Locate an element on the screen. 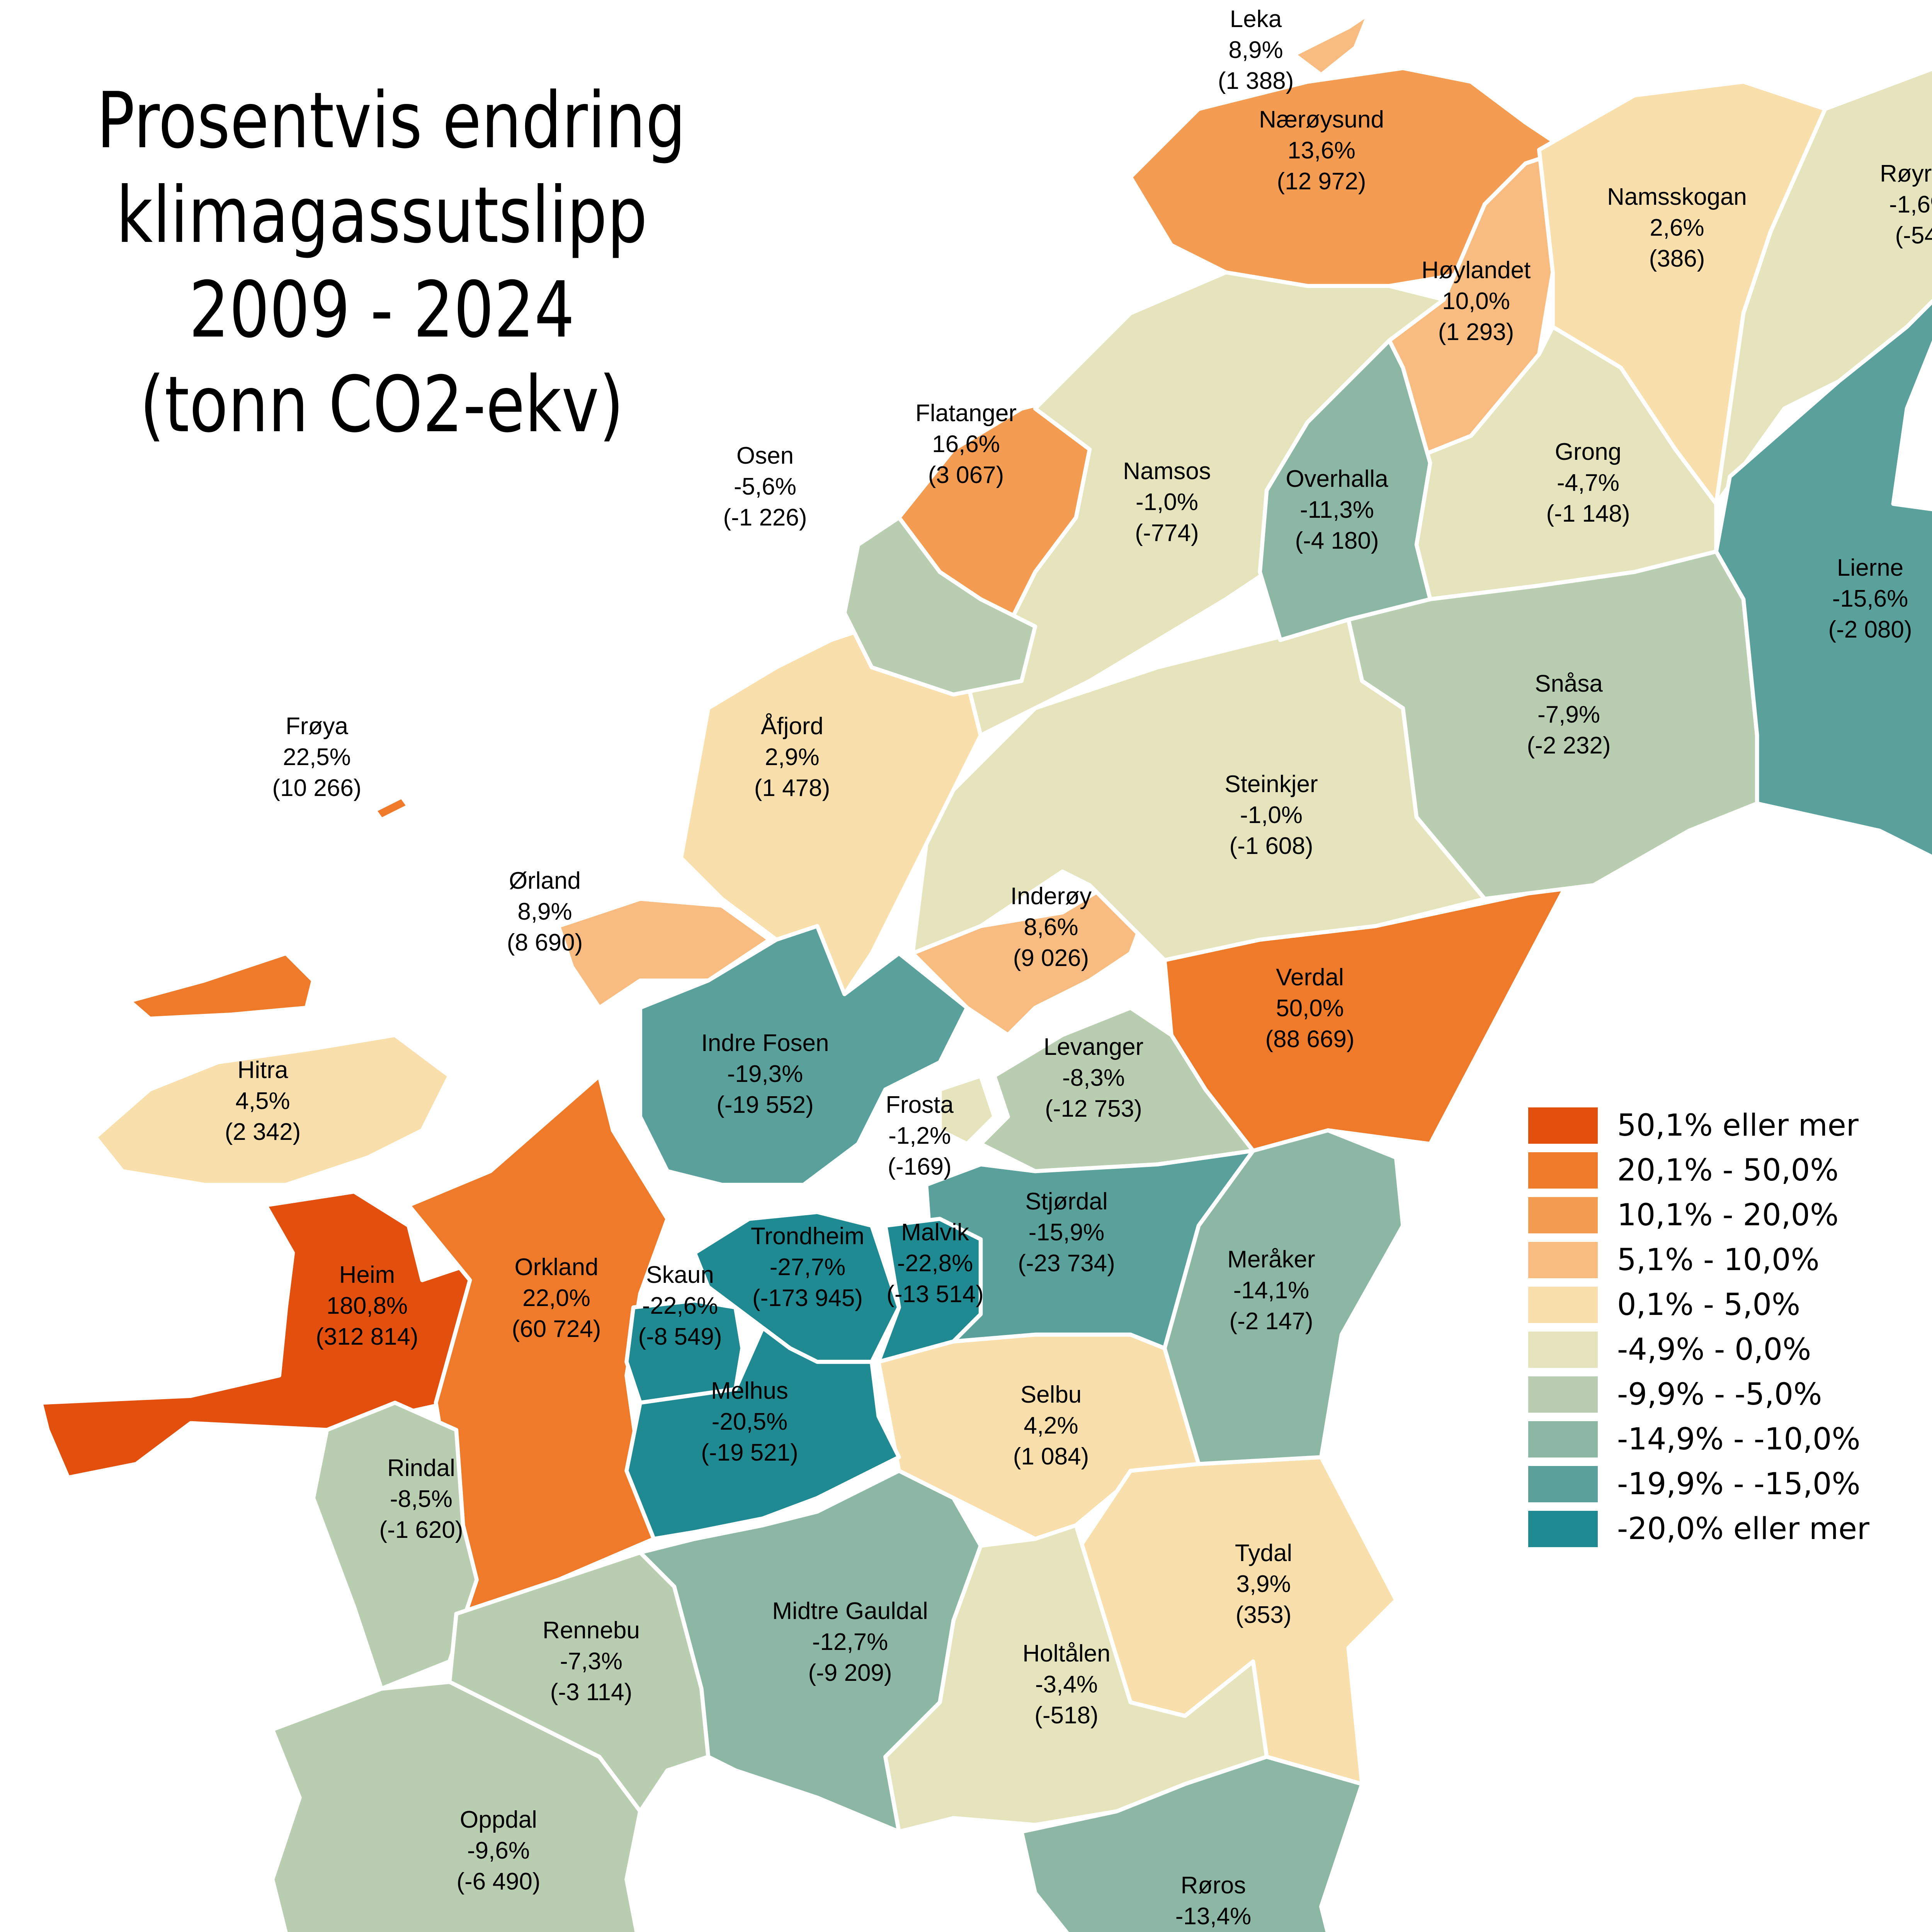 The height and width of the screenshot is (1932, 1932). region-leka is located at coordinates (1332, 44).